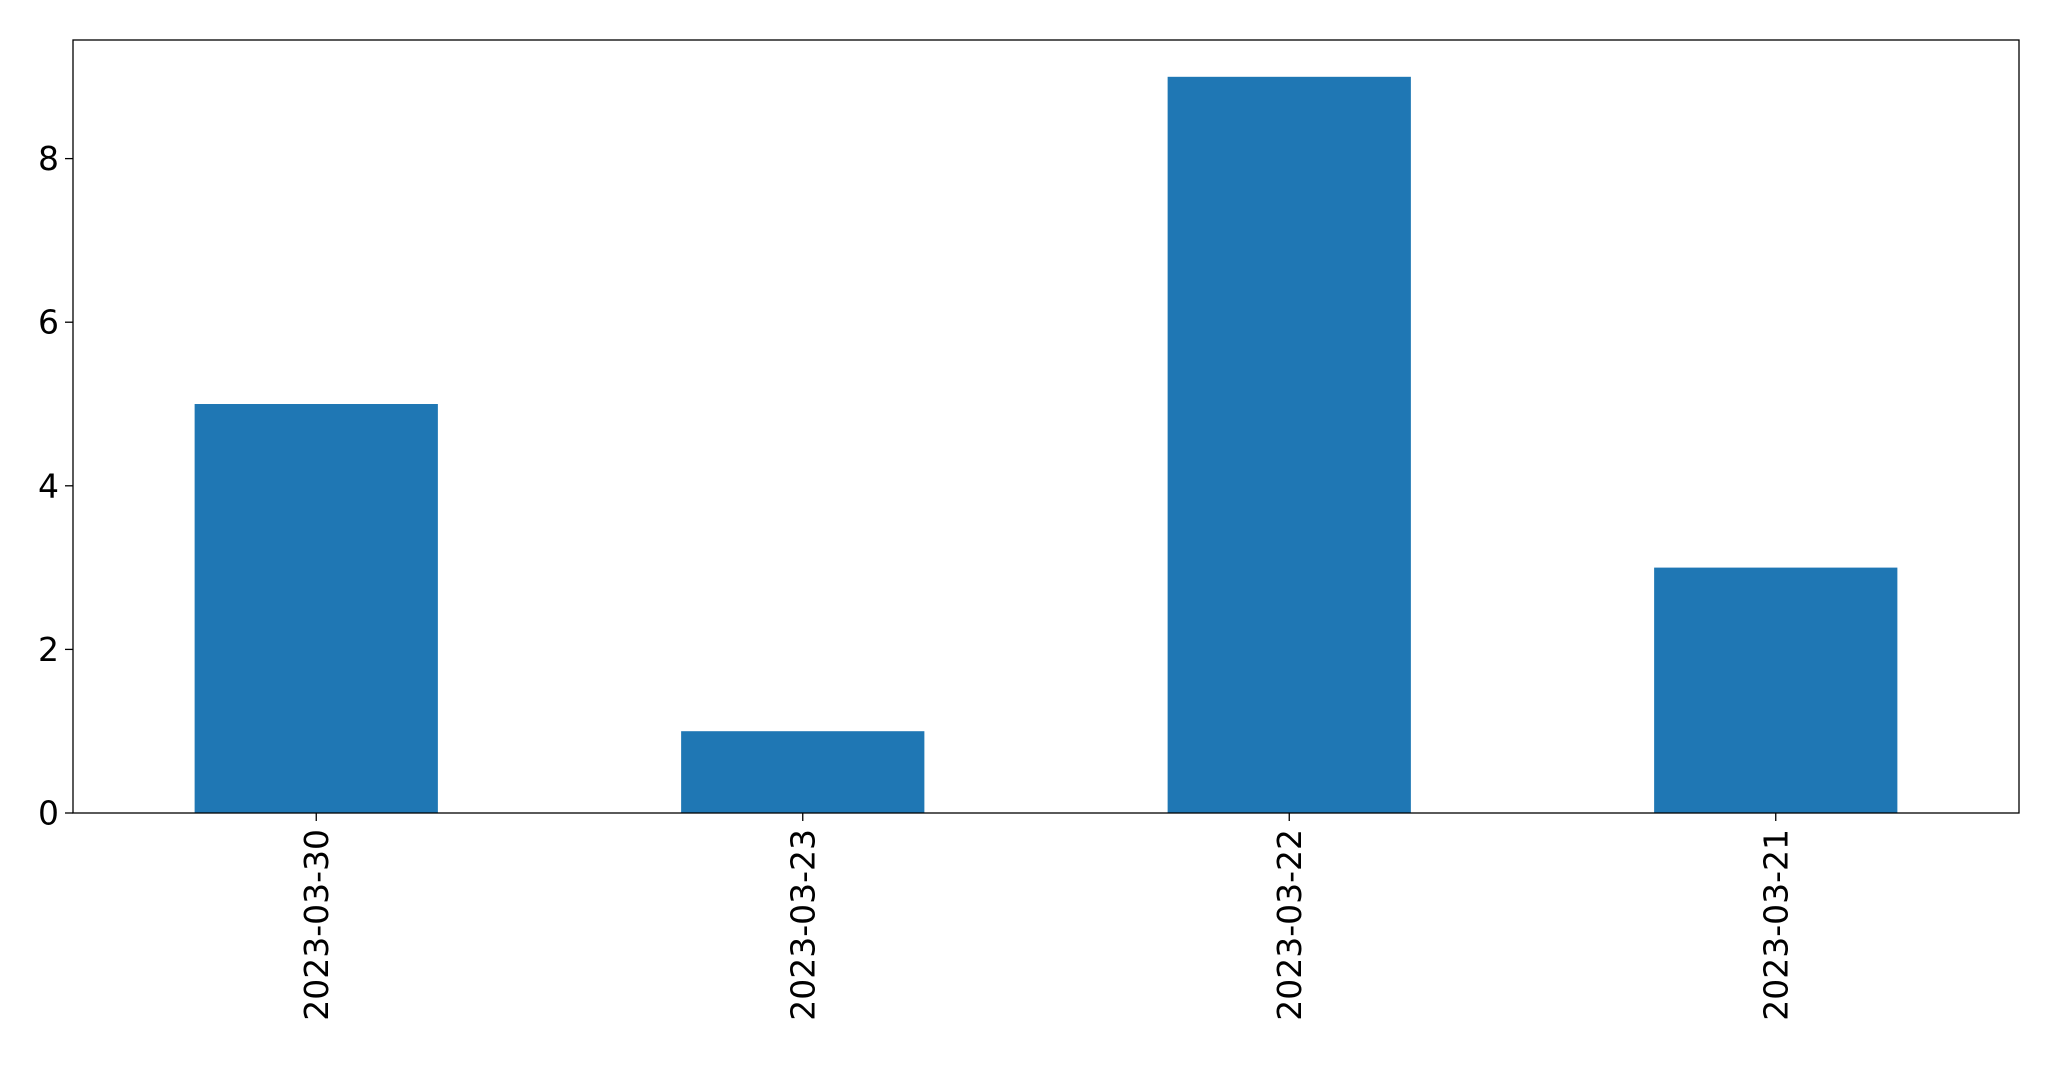 The width and height of the screenshot is (2049, 1065). Describe the element at coordinates (48, 813) in the screenshot. I see `y-tick-label: 0` at that location.